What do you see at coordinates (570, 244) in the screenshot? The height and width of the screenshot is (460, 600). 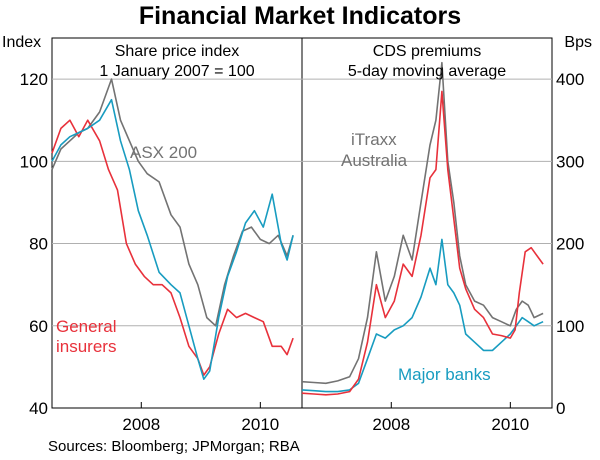 I see `y-tick-right-200: 200` at bounding box center [570, 244].